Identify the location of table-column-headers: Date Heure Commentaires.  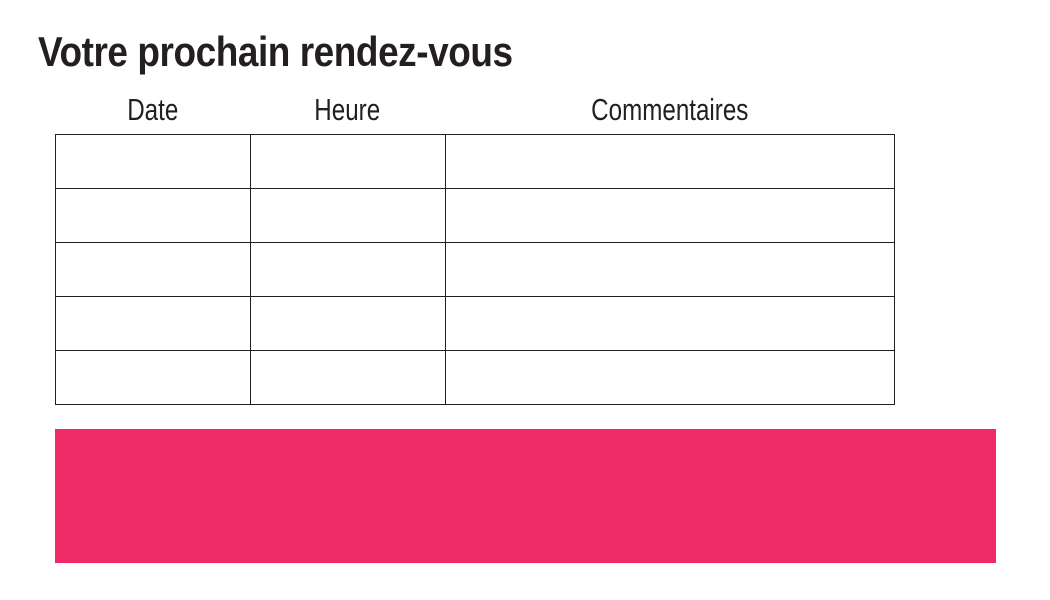
(474, 110).